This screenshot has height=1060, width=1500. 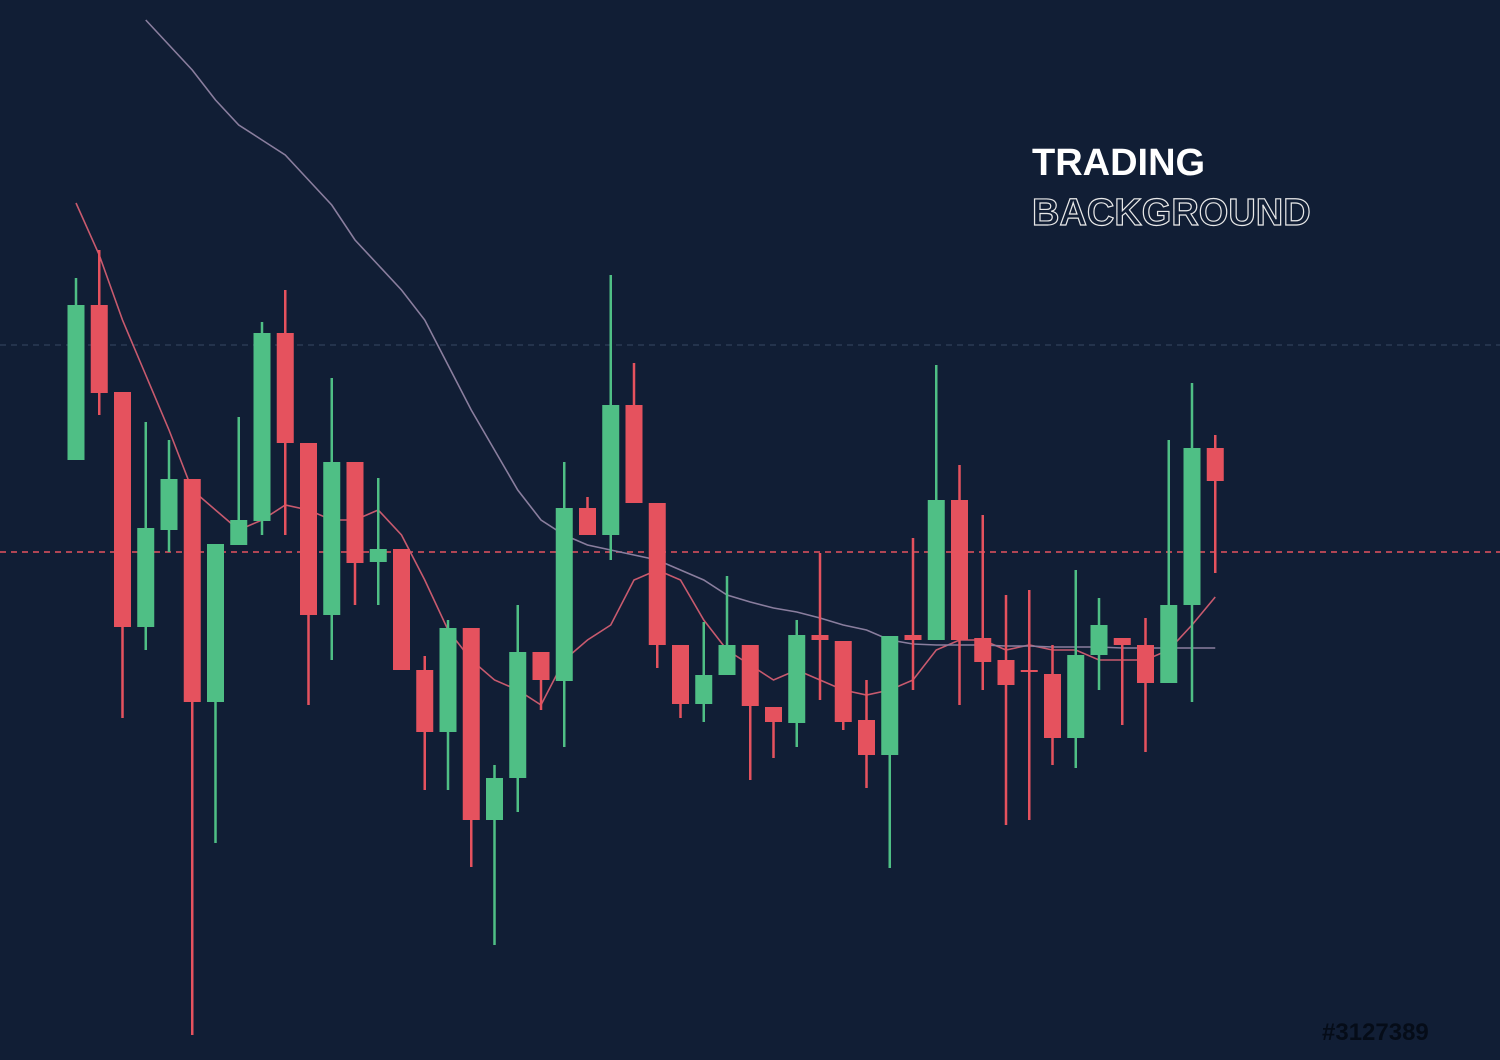 I want to click on watermark: #3127389, so click(x=1375, y=1032).